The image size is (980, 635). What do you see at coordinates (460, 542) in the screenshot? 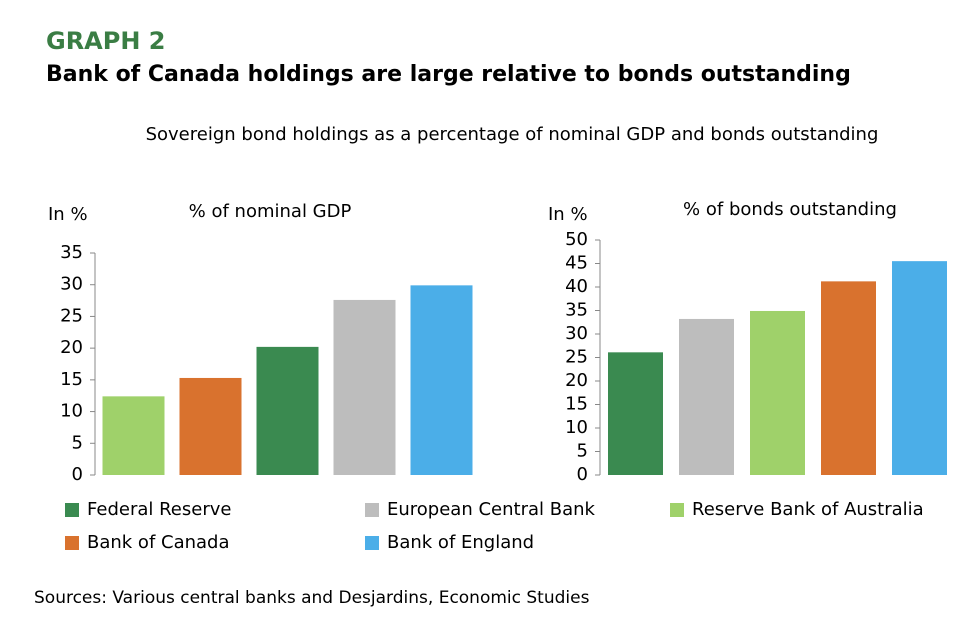
I see `legend-label: Bank of England` at bounding box center [460, 542].